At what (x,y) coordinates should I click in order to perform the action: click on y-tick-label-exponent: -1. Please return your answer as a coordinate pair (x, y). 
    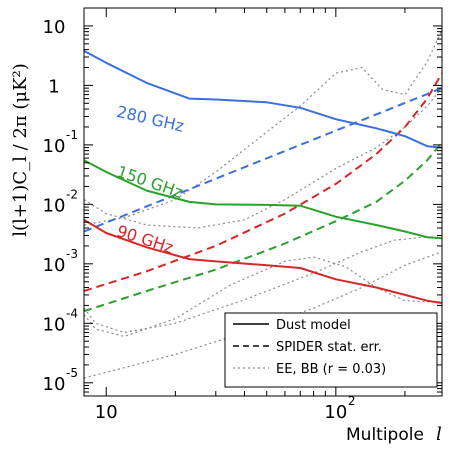
    Looking at the image, I should click on (72, 135).